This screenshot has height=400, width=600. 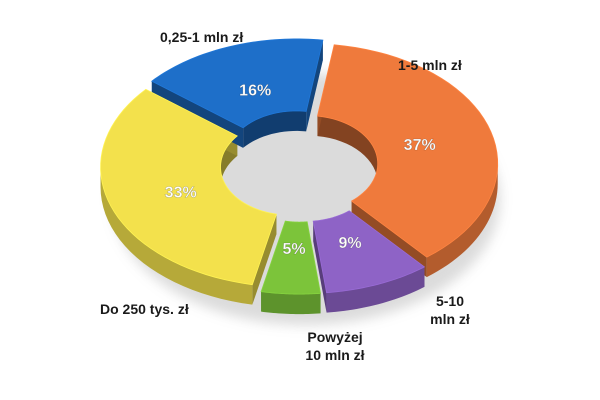 What do you see at coordinates (430, 65) in the screenshot?
I see `label-1-5-mln: 1-5 mln zł` at bounding box center [430, 65].